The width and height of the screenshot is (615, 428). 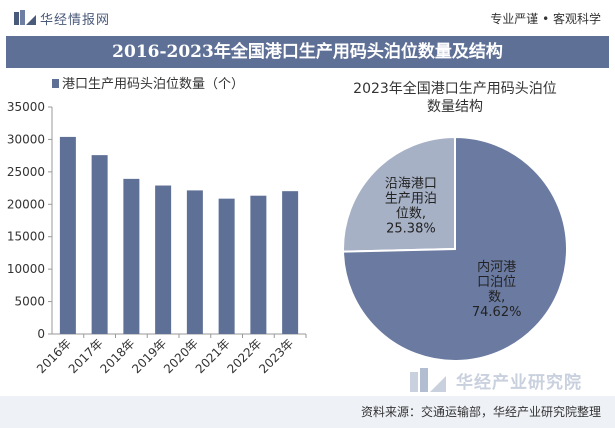 I want to click on pie-slice-label: 74.62%, so click(x=497, y=312).